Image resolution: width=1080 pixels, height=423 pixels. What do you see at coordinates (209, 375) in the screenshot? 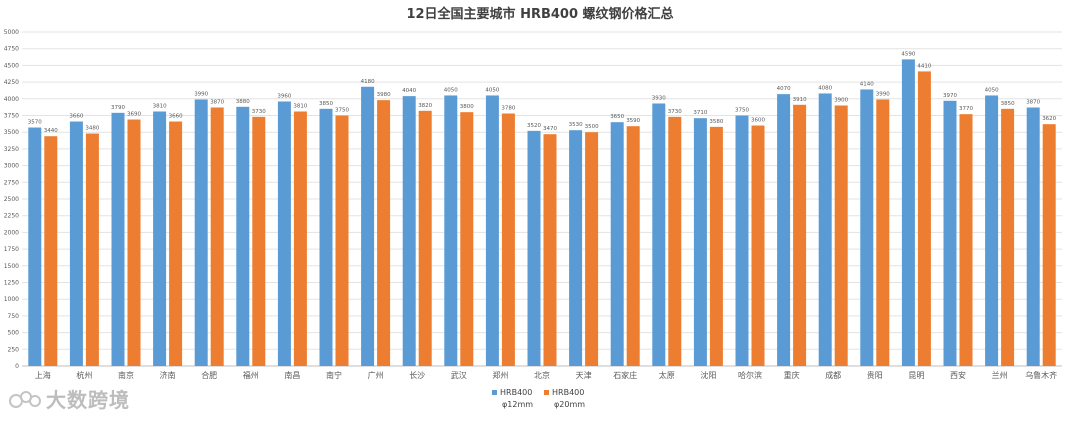
I see `x-tick-label: 合肥` at bounding box center [209, 375].